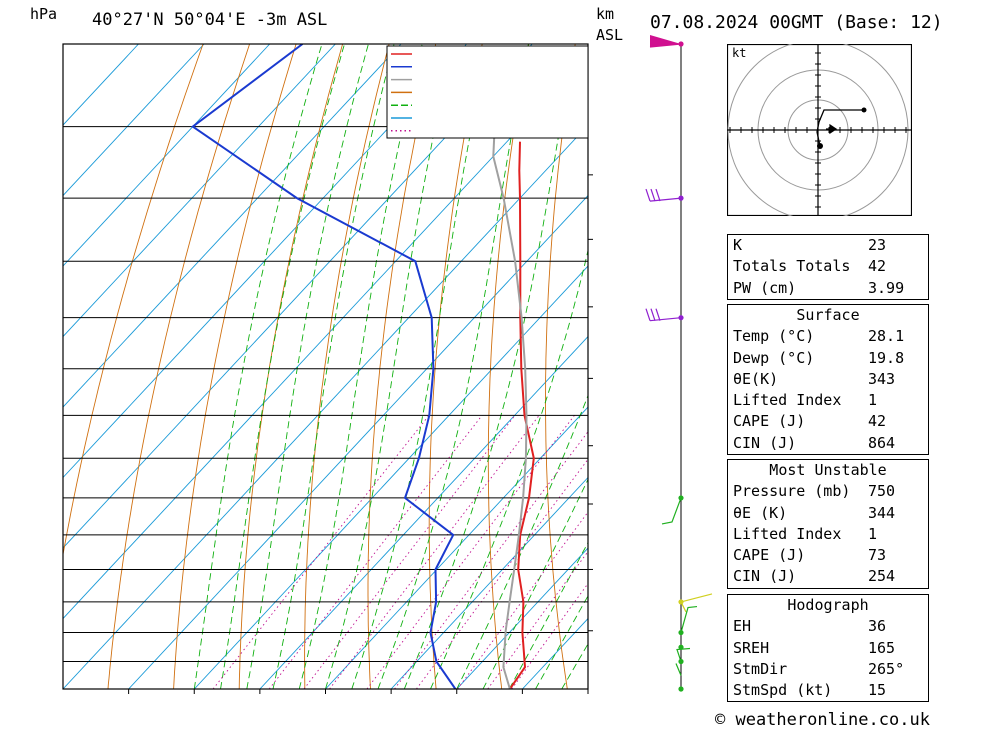  What do you see at coordinates (739, 53) in the screenshot?
I see `hodograph-unit: kt` at bounding box center [739, 53].